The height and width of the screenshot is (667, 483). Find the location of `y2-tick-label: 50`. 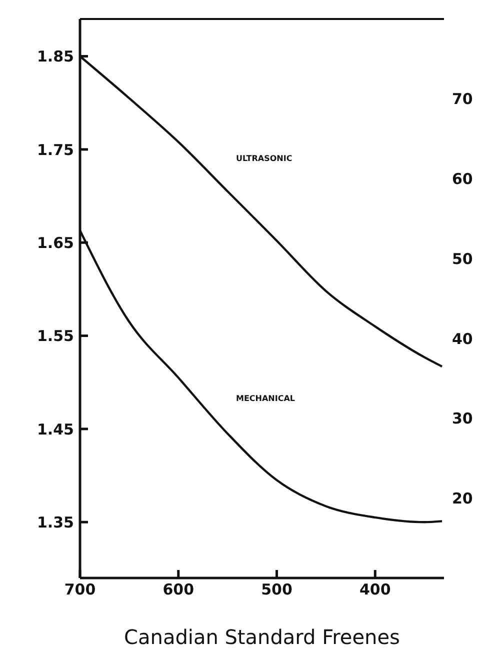

y2-tick-label: 50 is located at coordinates (462, 259).